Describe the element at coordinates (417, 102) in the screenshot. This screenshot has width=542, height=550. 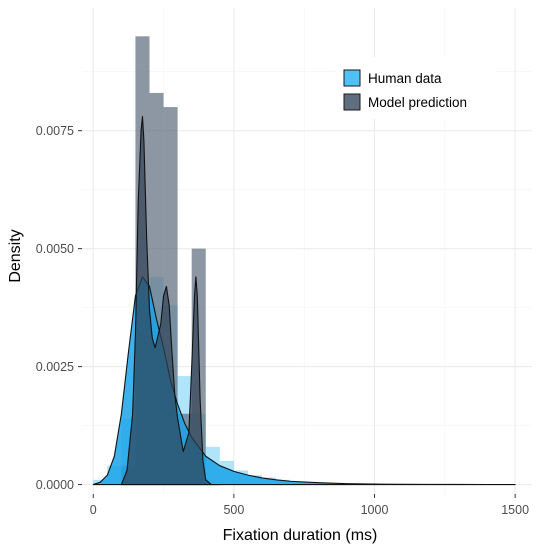
I see `legend-label-model: Model prediction` at that location.